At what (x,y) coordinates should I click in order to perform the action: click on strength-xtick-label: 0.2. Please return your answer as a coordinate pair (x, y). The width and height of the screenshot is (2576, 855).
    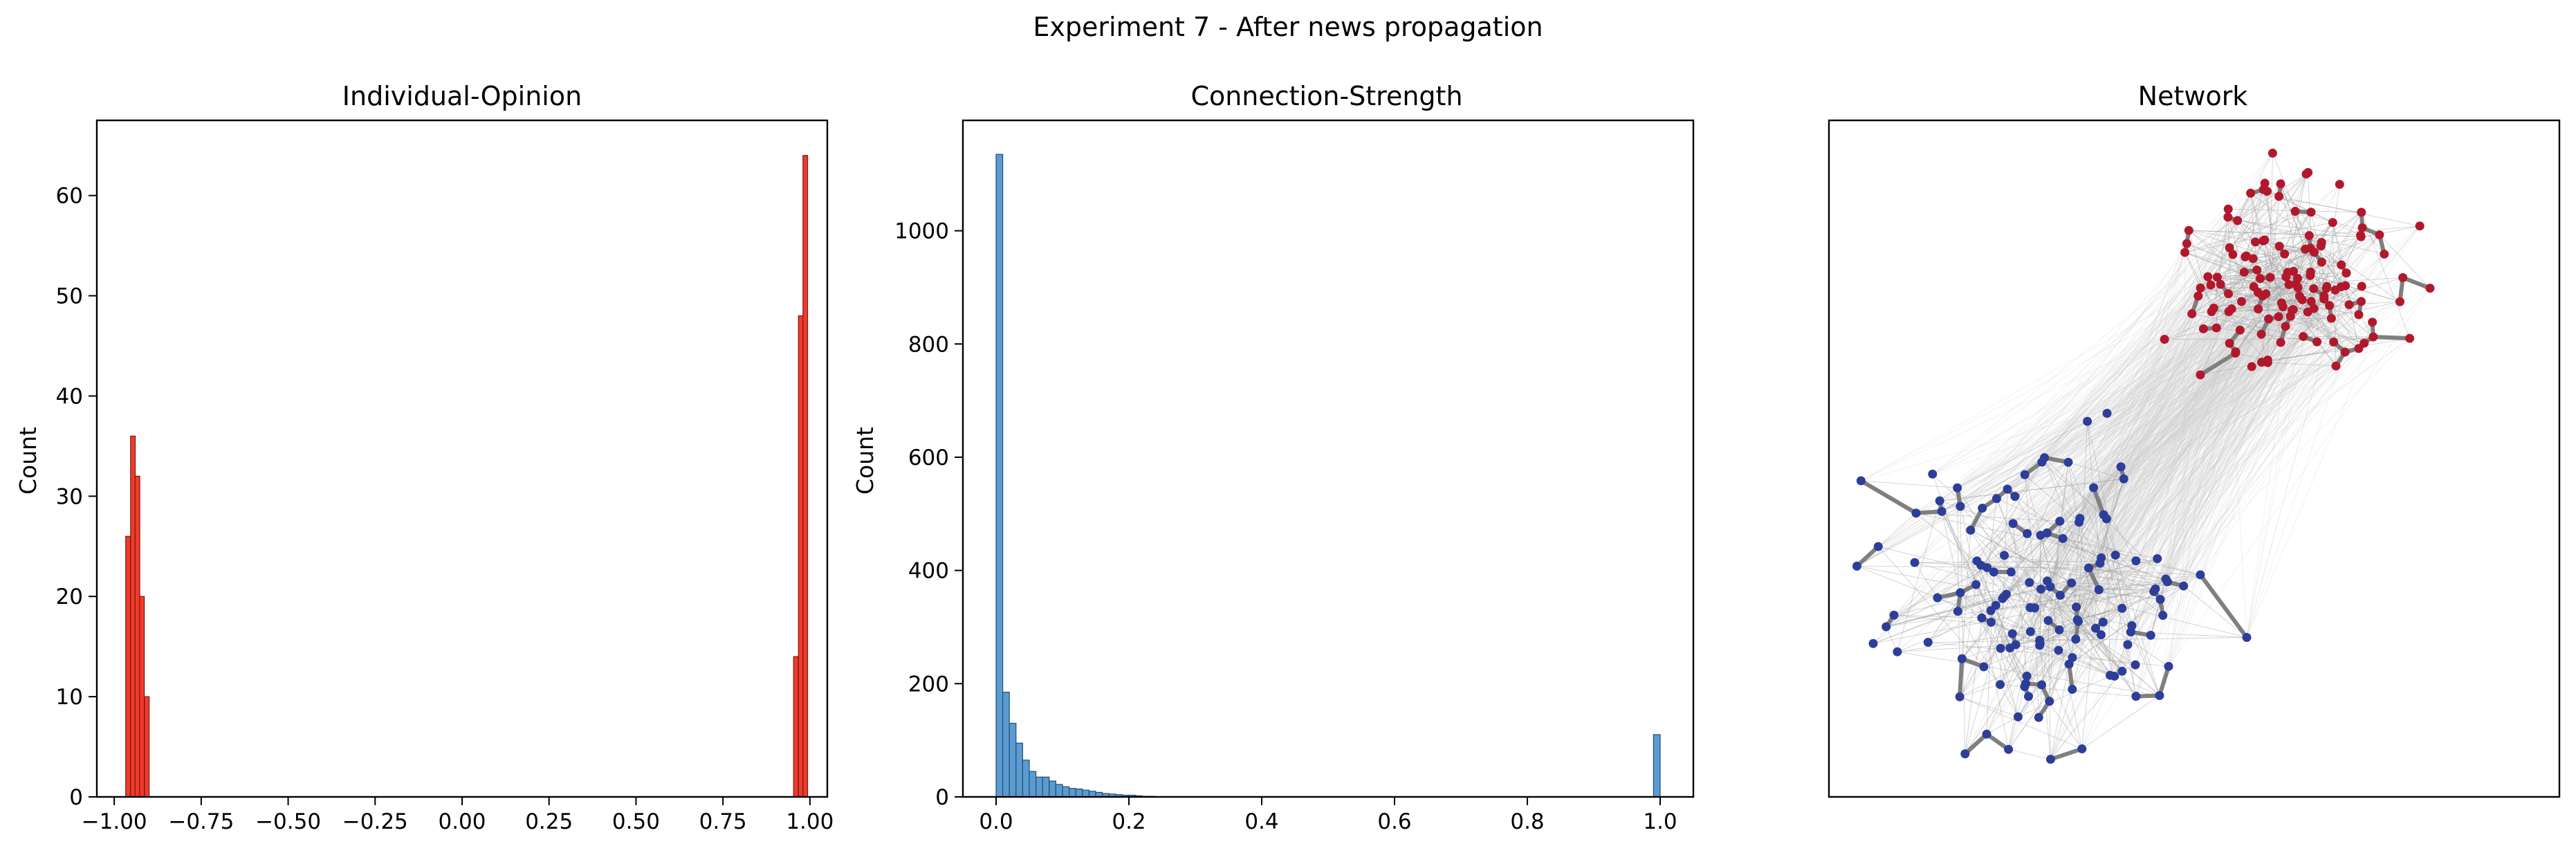
    Looking at the image, I should click on (1129, 822).